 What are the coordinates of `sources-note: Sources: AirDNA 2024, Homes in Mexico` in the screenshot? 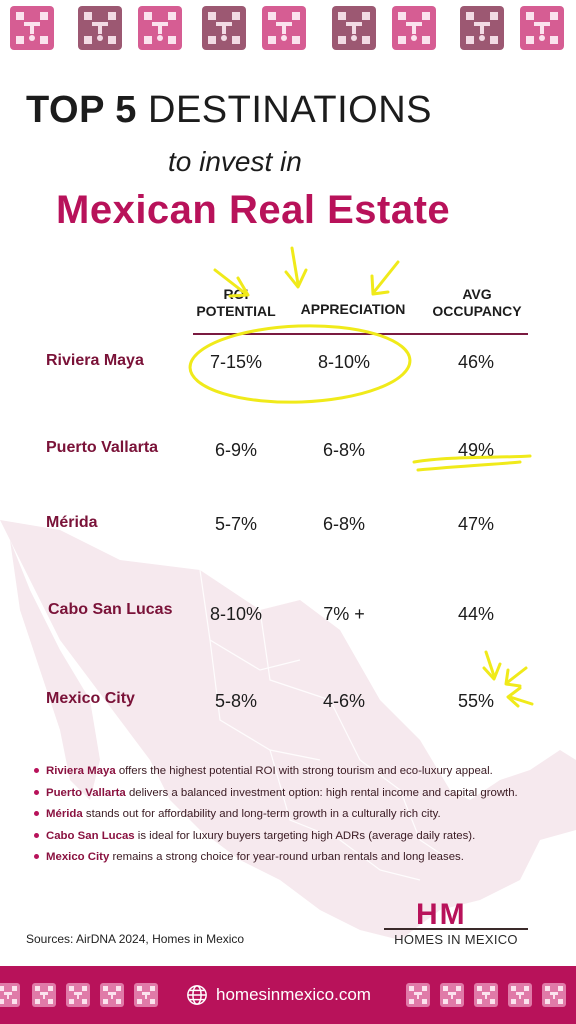 It's located at (135, 939).